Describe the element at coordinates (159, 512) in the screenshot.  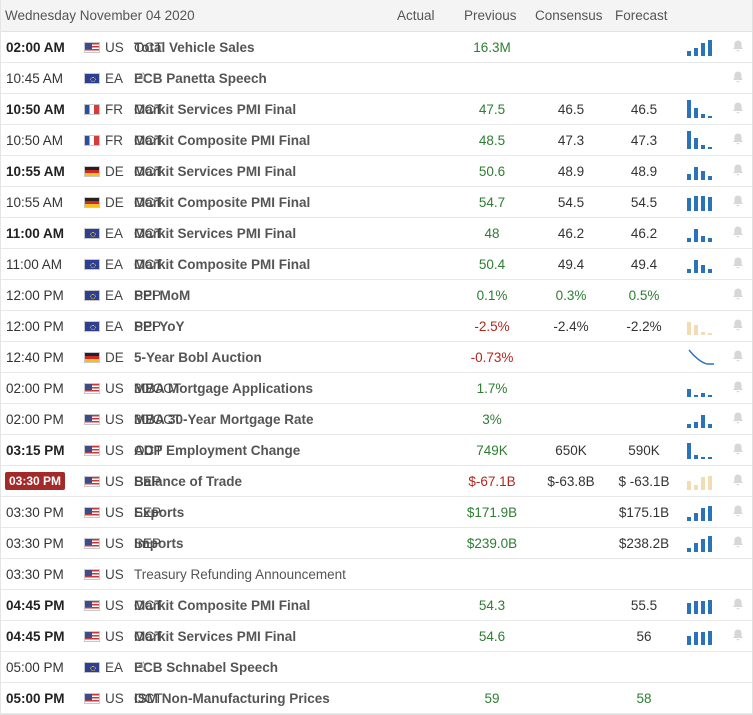
I see `event-name: Exports` at that location.